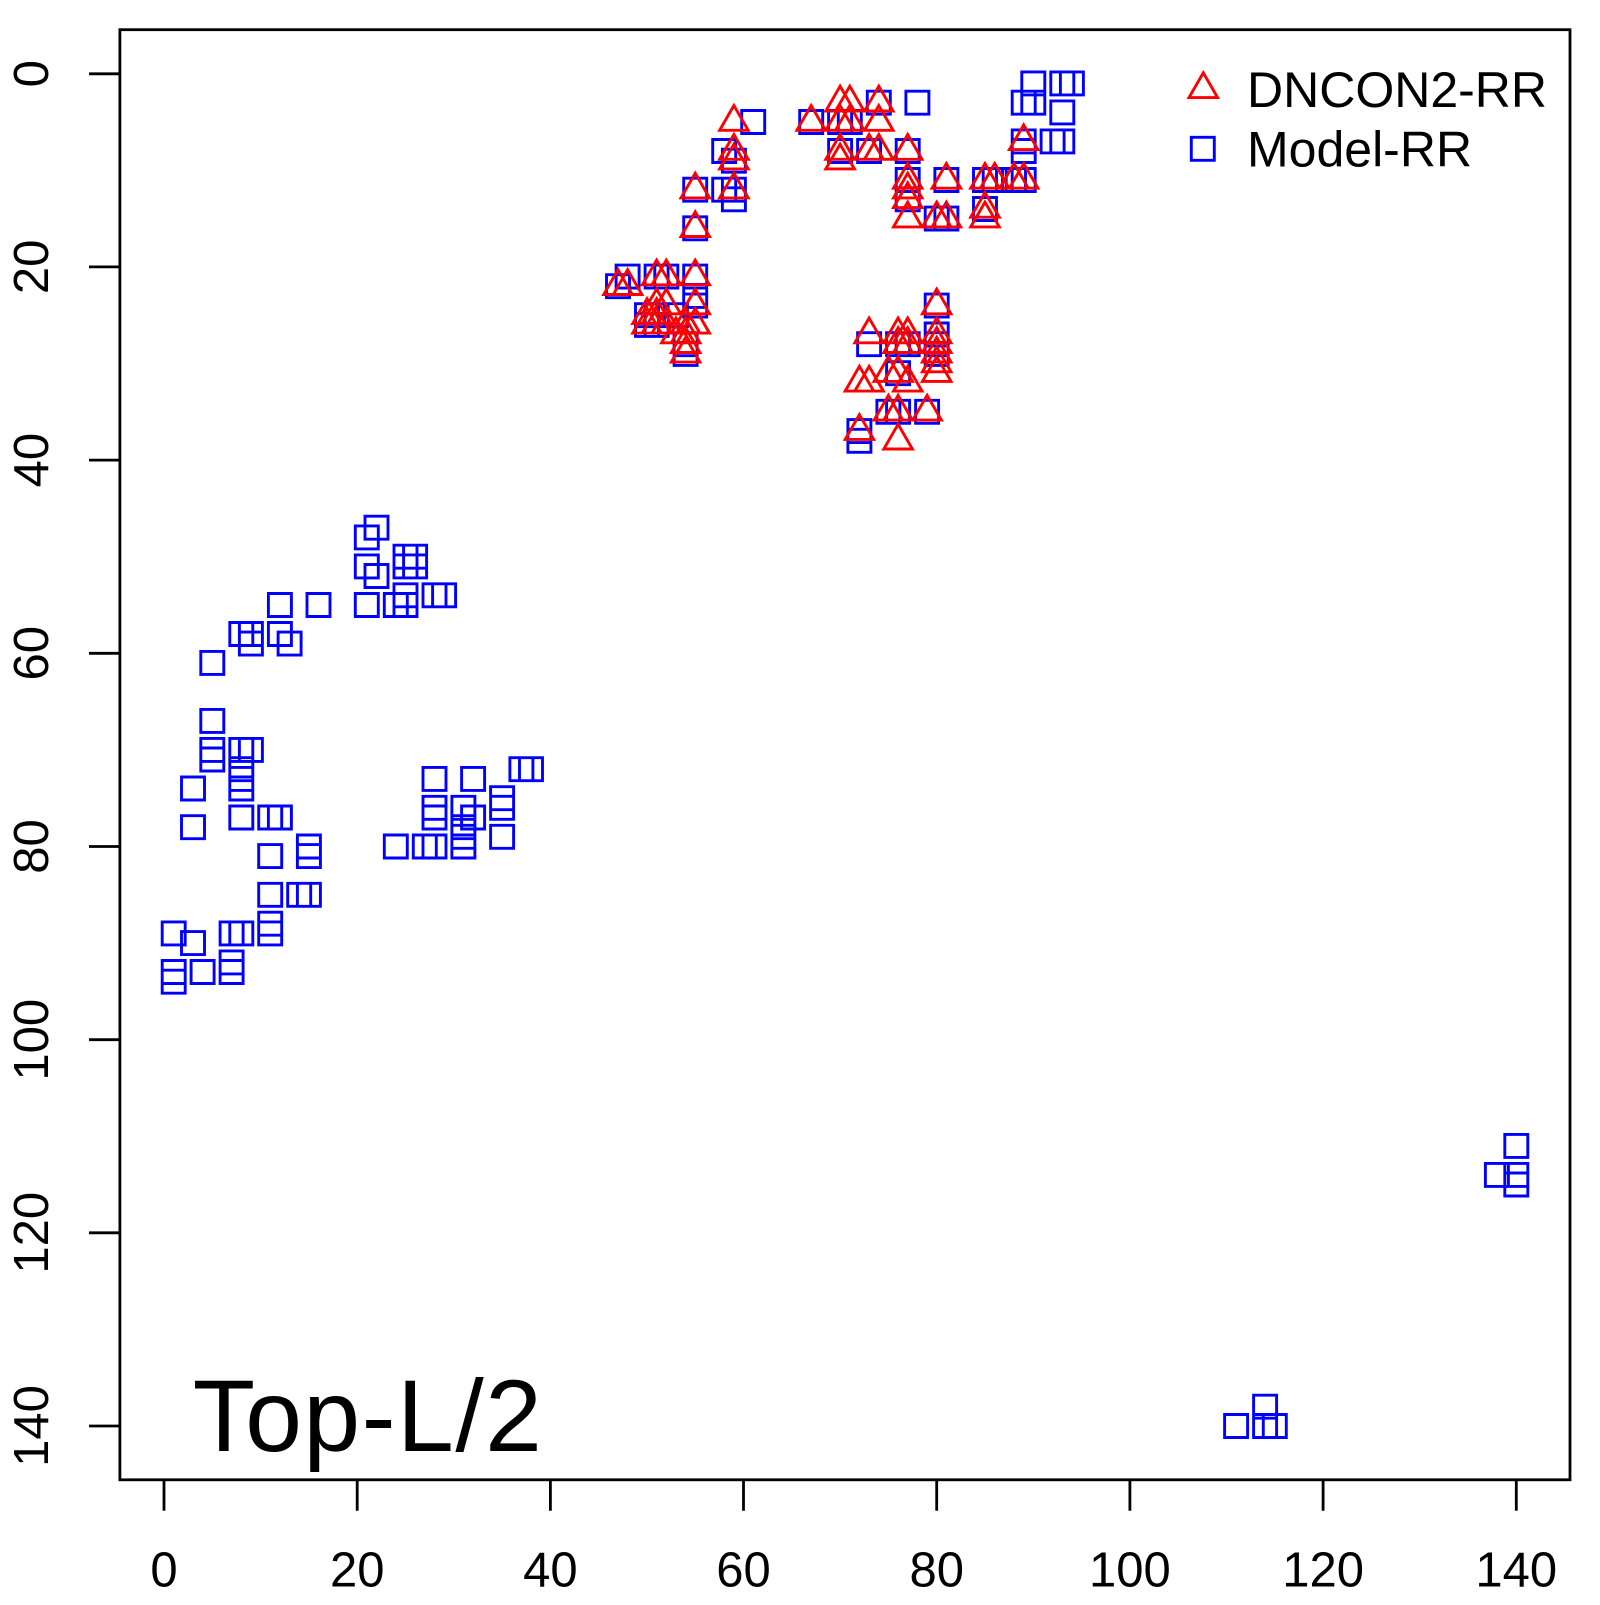 Image resolution: width=1600 pixels, height=1605 pixels. Describe the element at coordinates (1359, 150) in the screenshot. I see `svg-text: Model-RR` at that location.